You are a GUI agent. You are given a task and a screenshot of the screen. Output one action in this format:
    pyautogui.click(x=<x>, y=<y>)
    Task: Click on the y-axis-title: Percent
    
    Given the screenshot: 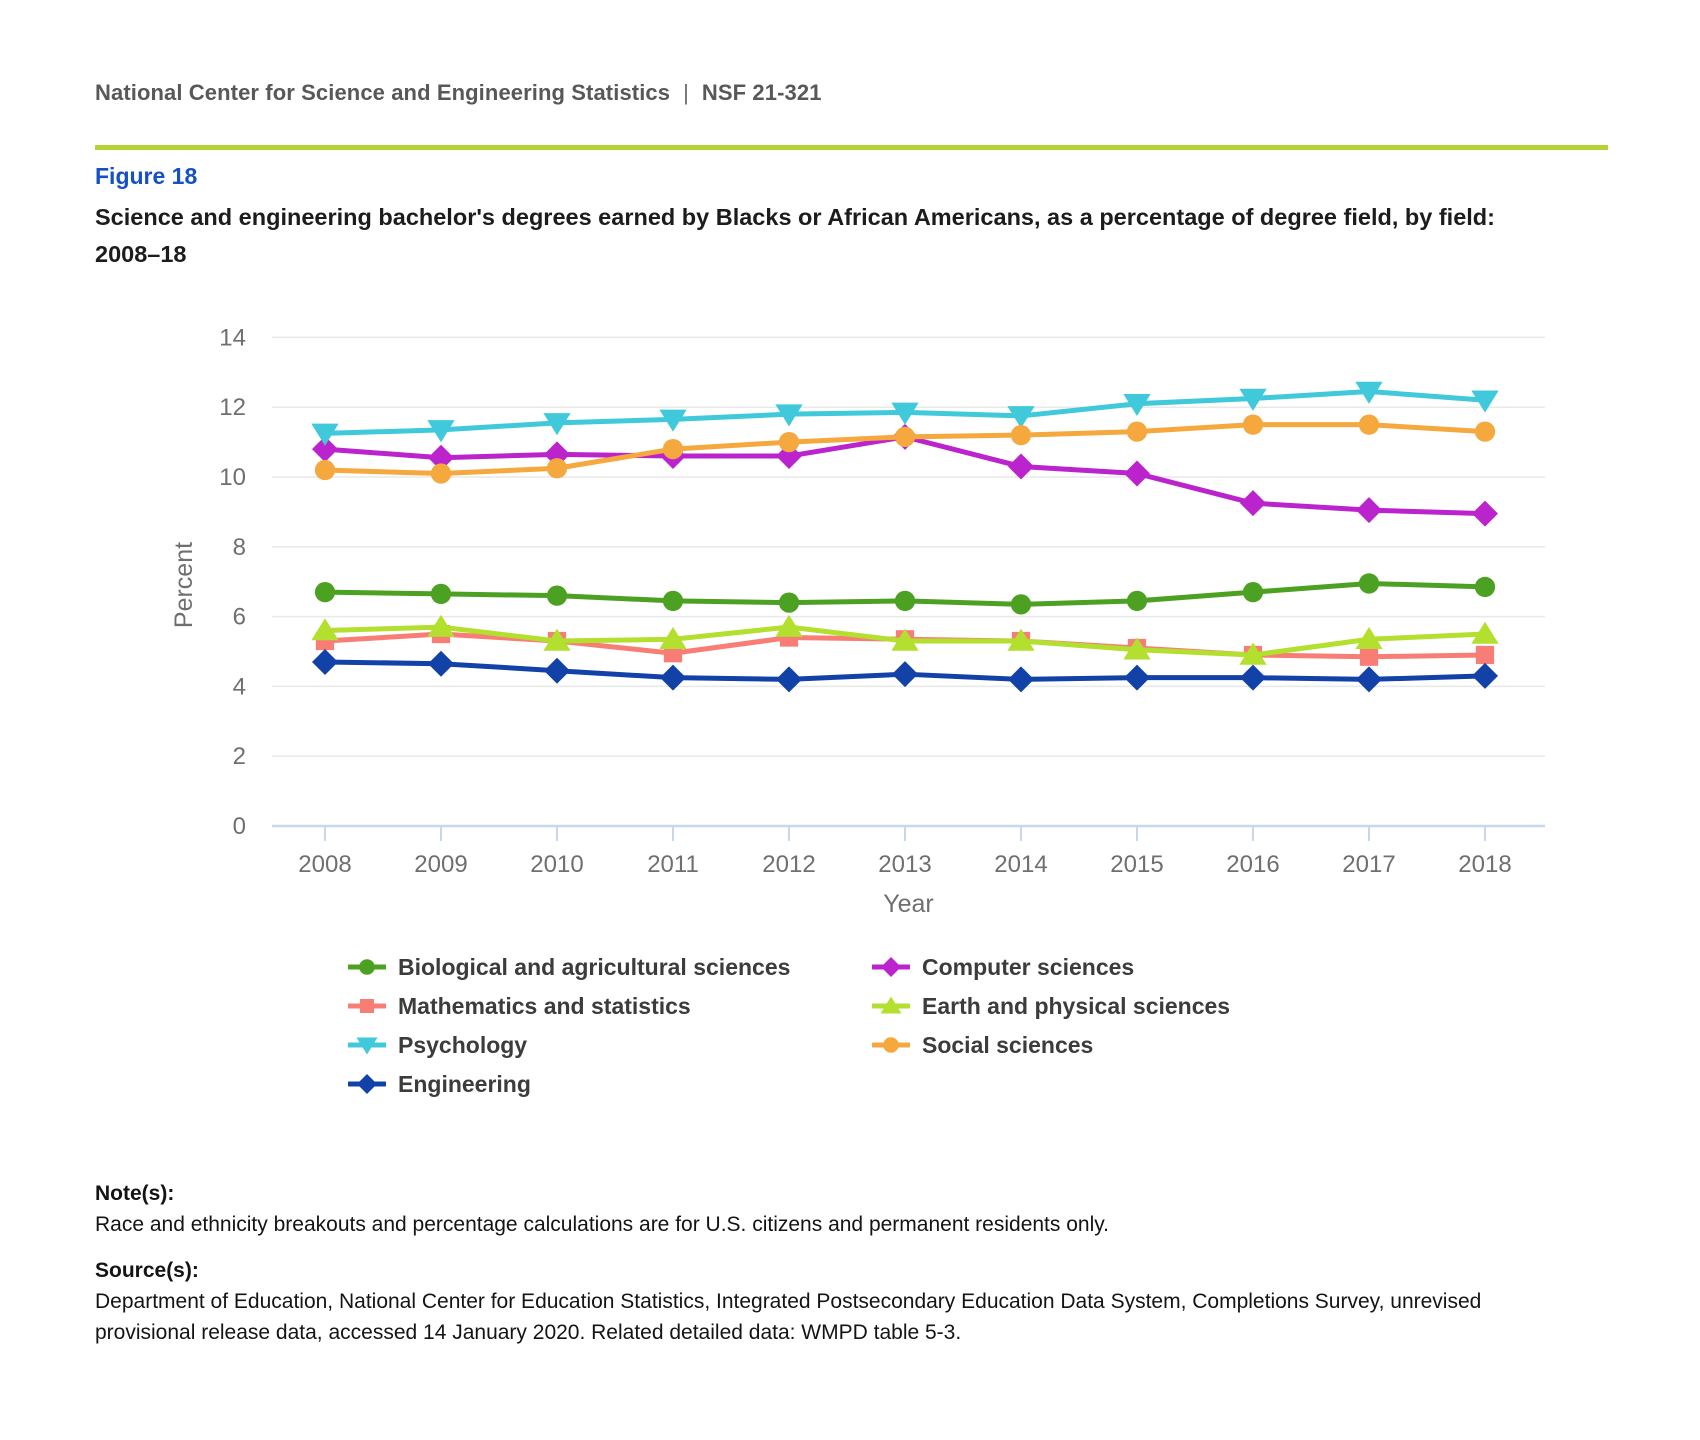 What is the action you would take?
    pyautogui.click(x=184, y=585)
    